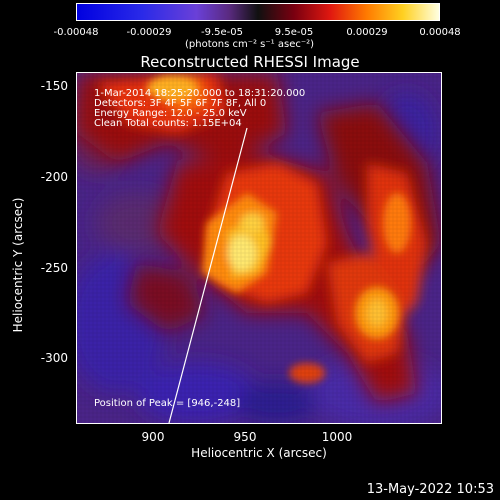 The width and height of the screenshot is (500, 500). What do you see at coordinates (222, 32) in the screenshot?
I see `colorbar-tick: -9.5e-05` at bounding box center [222, 32].